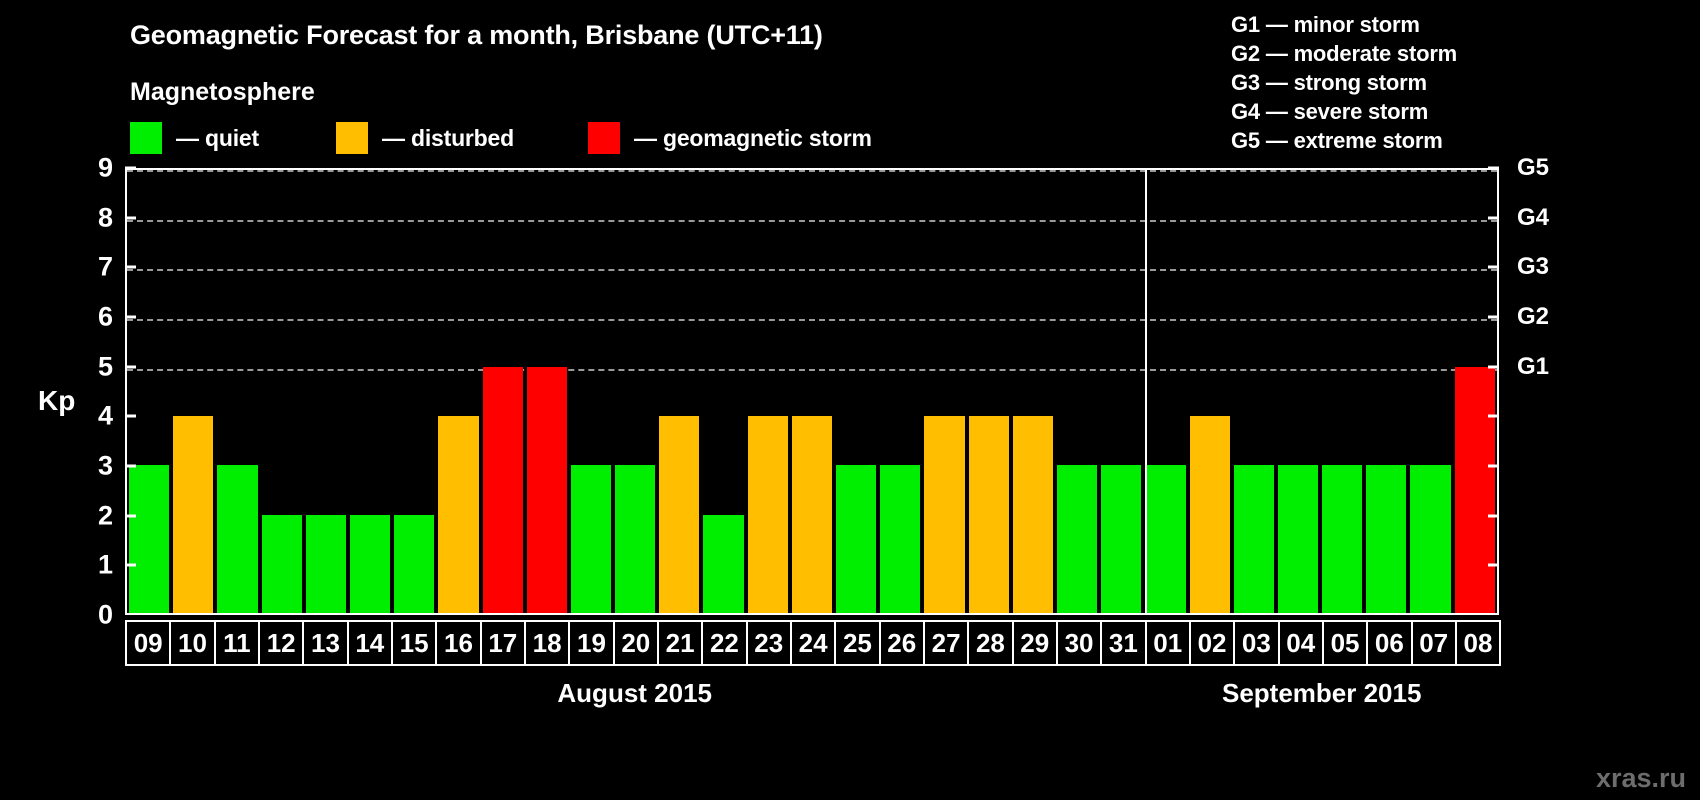 Image resolution: width=1700 pixels, height=800 pixels. What do you see at coordinates (194, 138) in the screenshot?
I see `legend-item-0: — quiet` at bounding box center [194, 138].